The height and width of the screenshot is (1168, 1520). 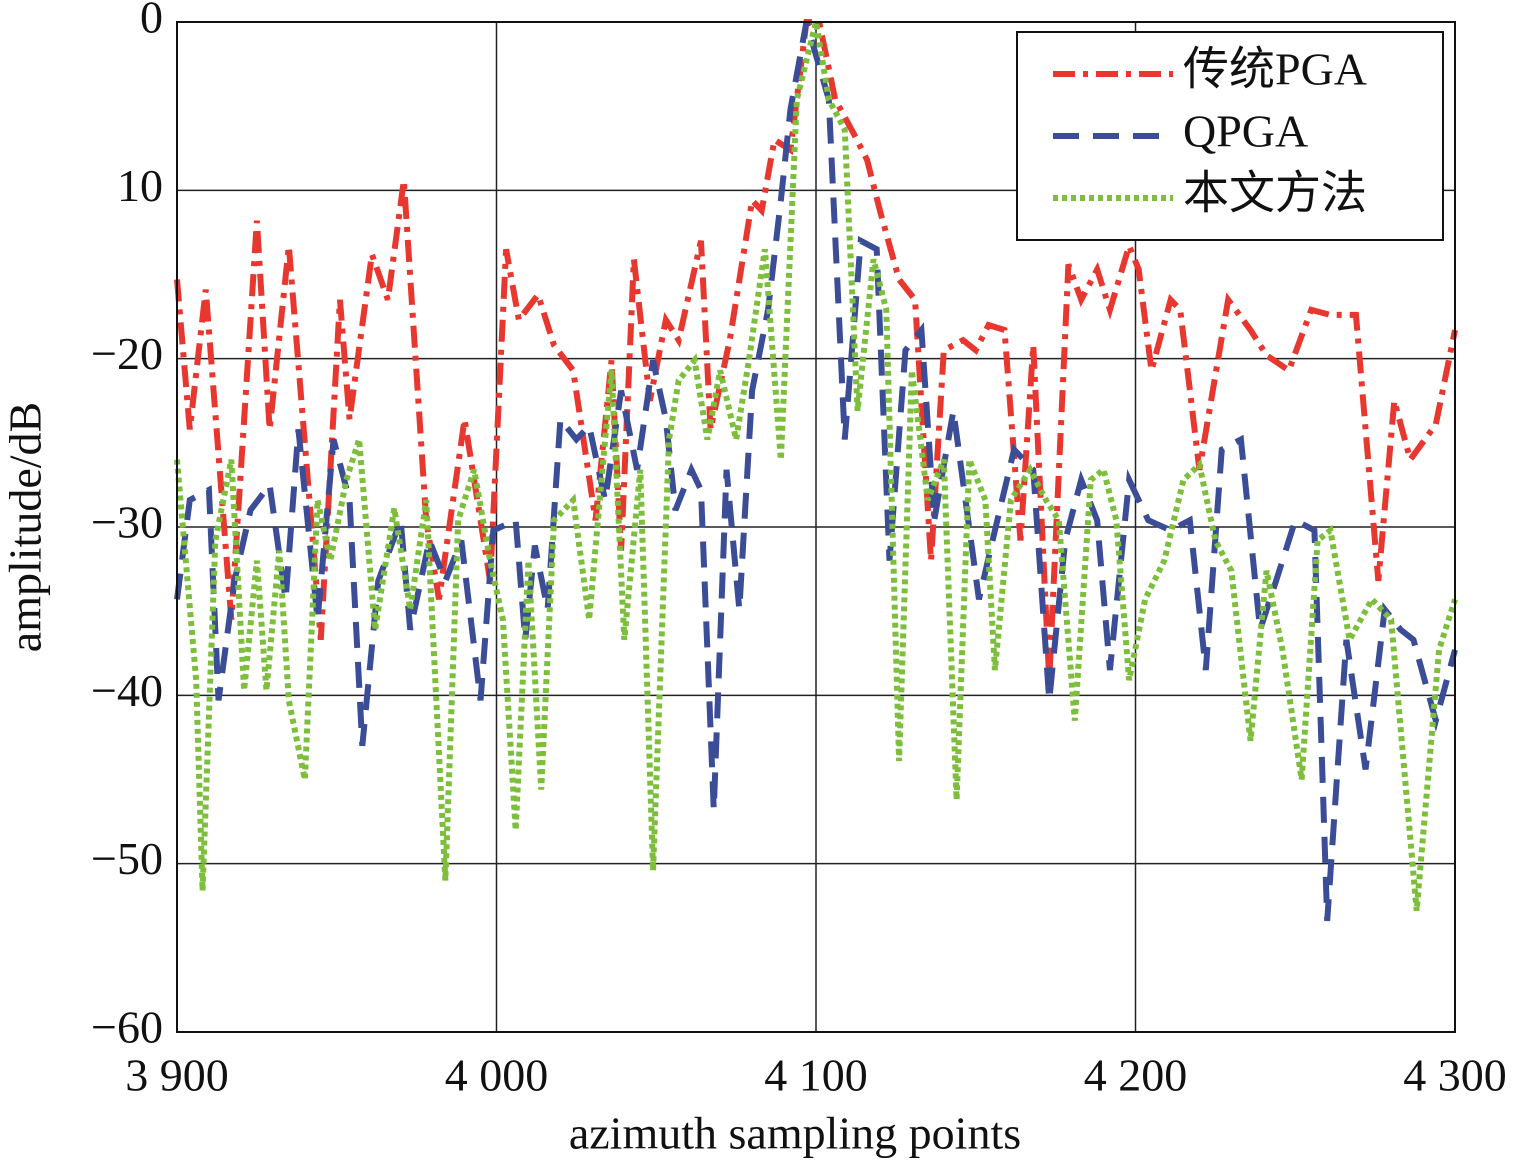 What do you see at coordinates (127, 690) in the screenshot?
I see `y-tick-label: −40` at bounding box center [127, 690].